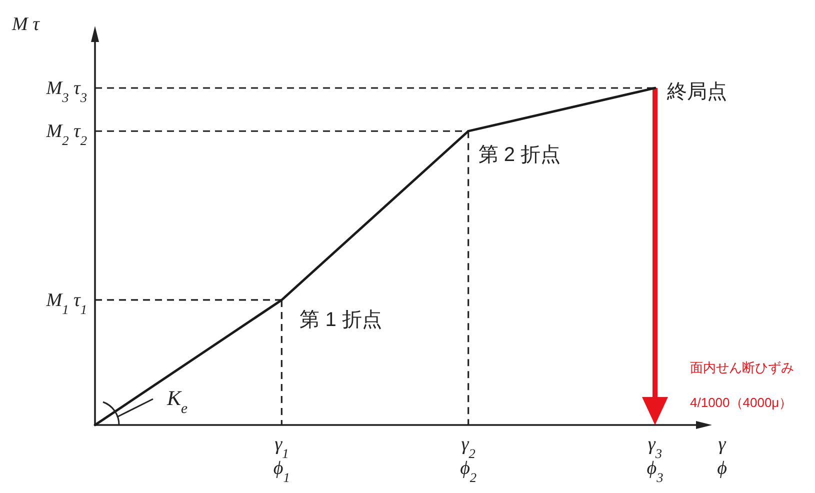  I want to click on annotation: 第 1 折点, so click(341, 319).